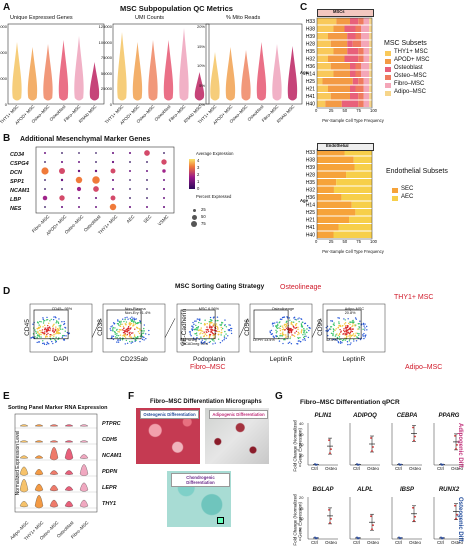 Image resolution: width=474 pixels, height=558 pixels. Describe the element at coordinates (331, 110) in the screenshot. I see `c-xtick: 25` at that location.